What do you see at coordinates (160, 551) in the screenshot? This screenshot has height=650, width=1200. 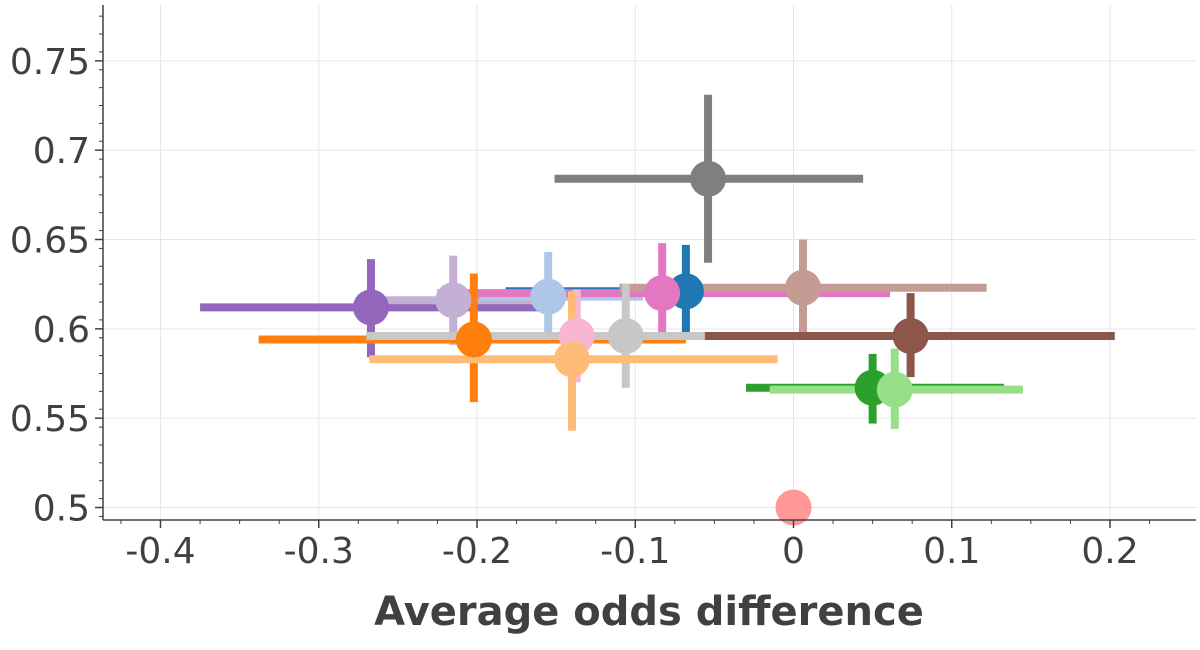 I see `x-tick-label: -0.4` at bounding box center [160, 551].